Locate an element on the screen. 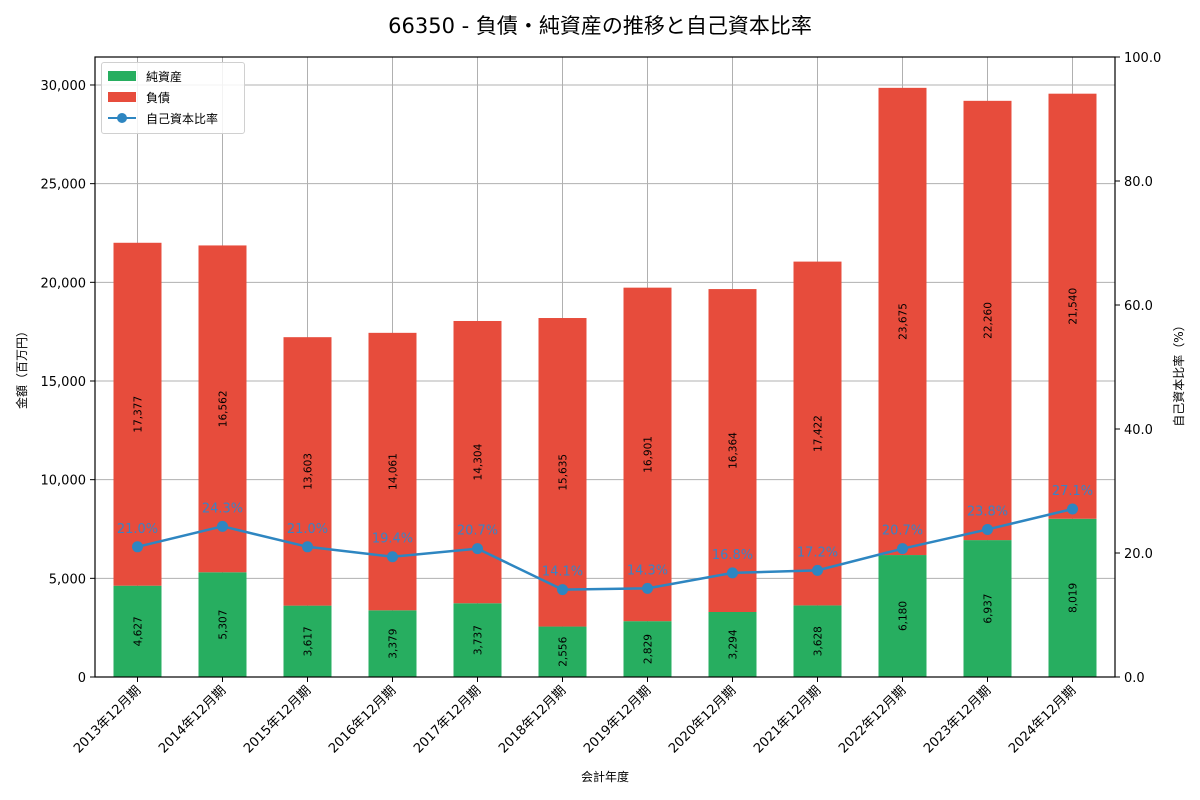 The width and height of the screenshot is (1200, 800). bar-value-label-net-assets: 6,937 is located at coordinates (989, 609).